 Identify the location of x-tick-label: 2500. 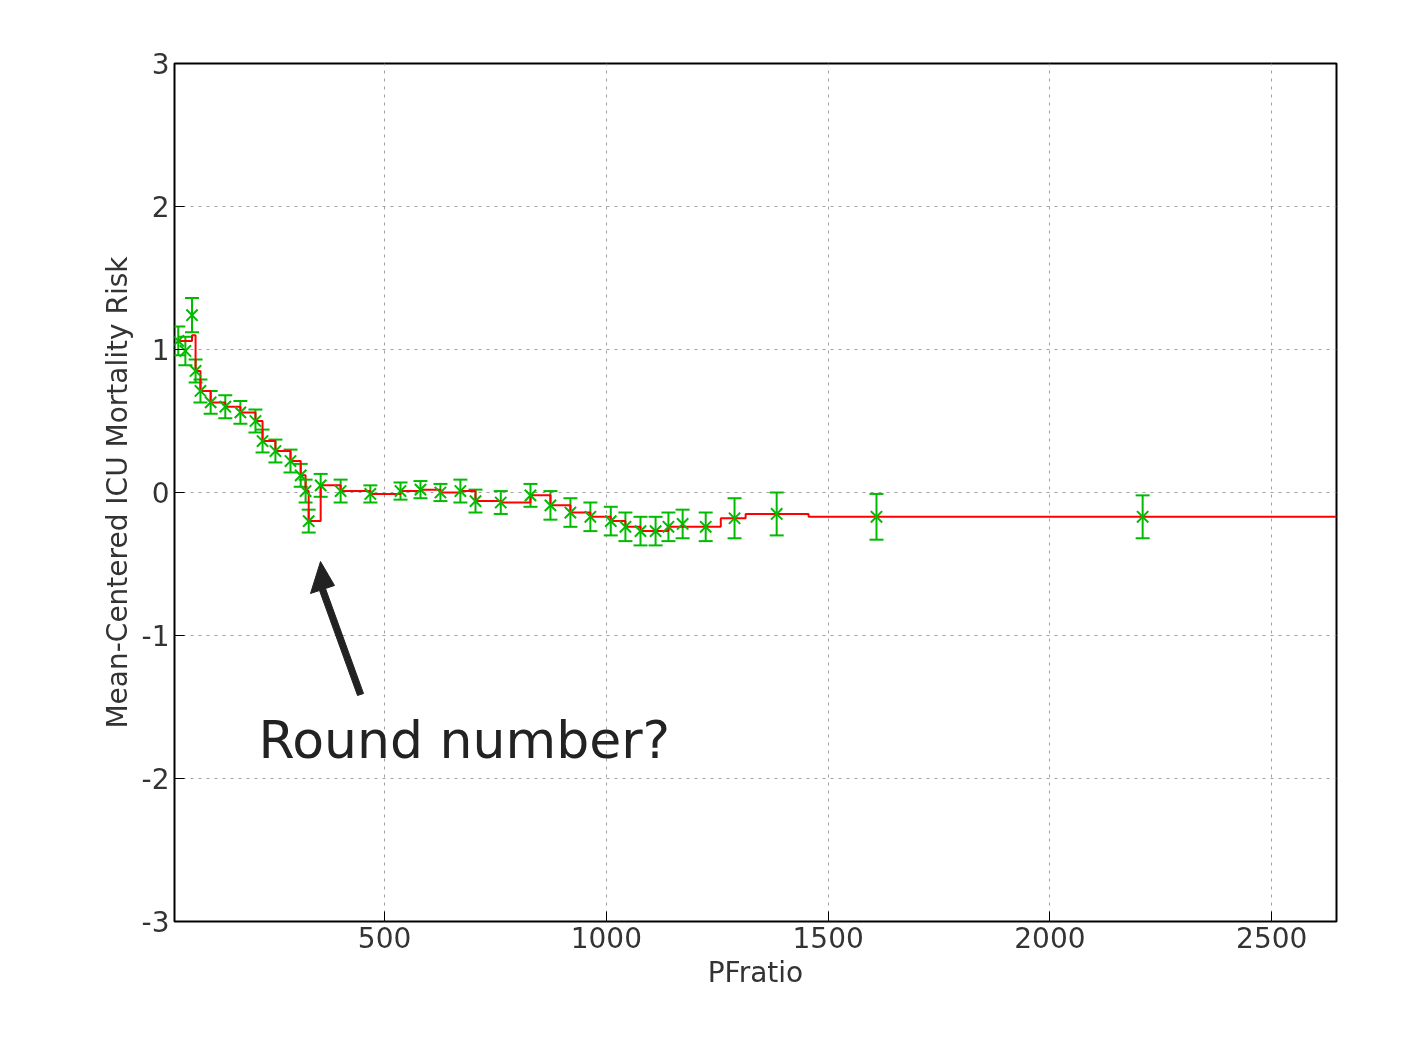
(1272, 938).